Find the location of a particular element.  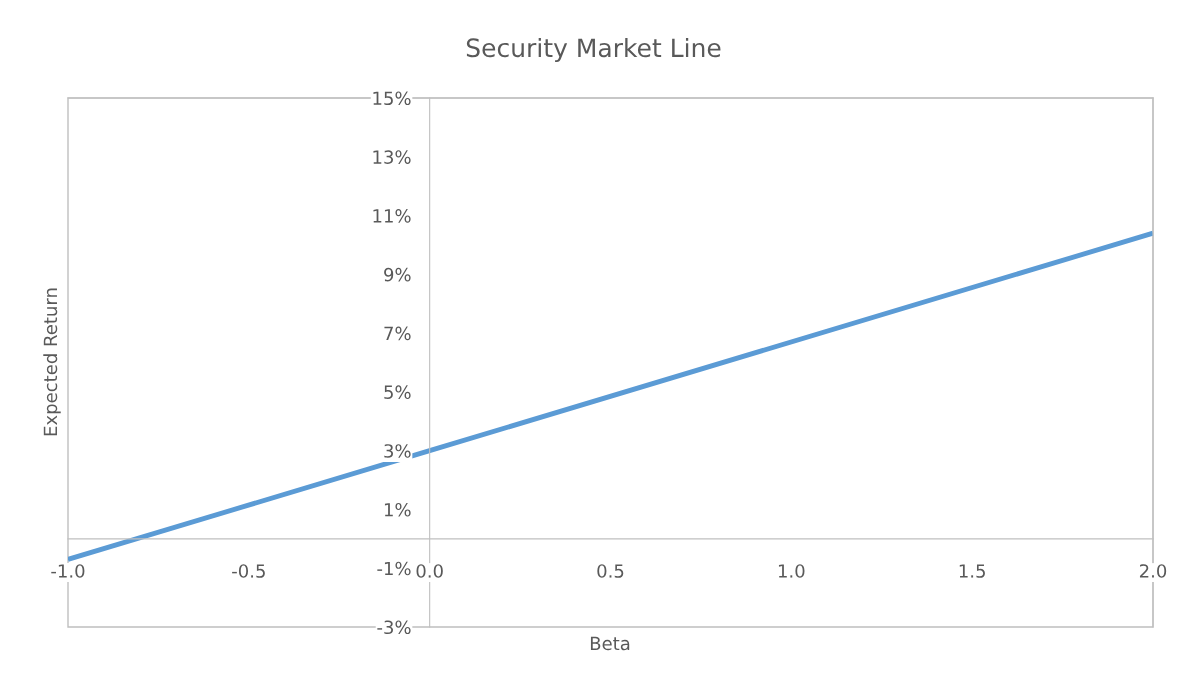

y-tick-label: 9% is located at coordinates (397, 274).